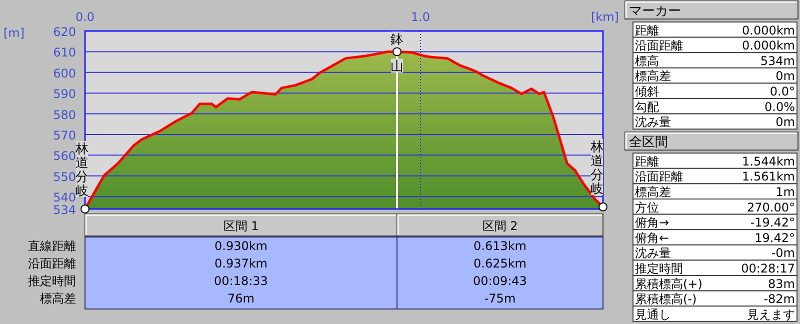 Image resolution: width=800 pixels, height=324 pixels. Describe the element at coordinates (655, 11) in the screenshot. I see `text: マーカー` at that location.